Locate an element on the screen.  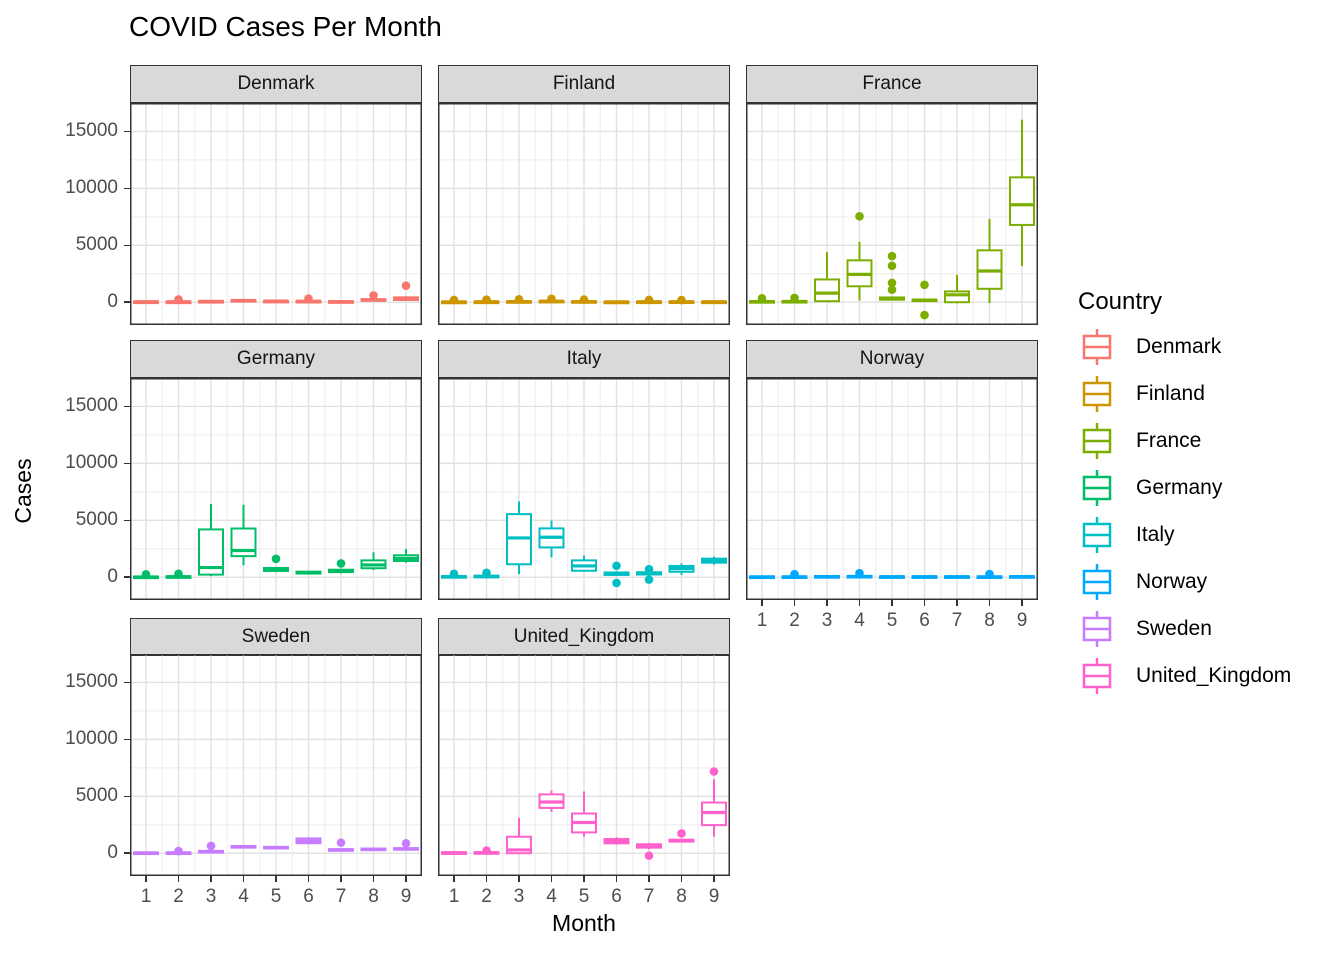
facet-panel-Norway is located at coordinates (892, 489).